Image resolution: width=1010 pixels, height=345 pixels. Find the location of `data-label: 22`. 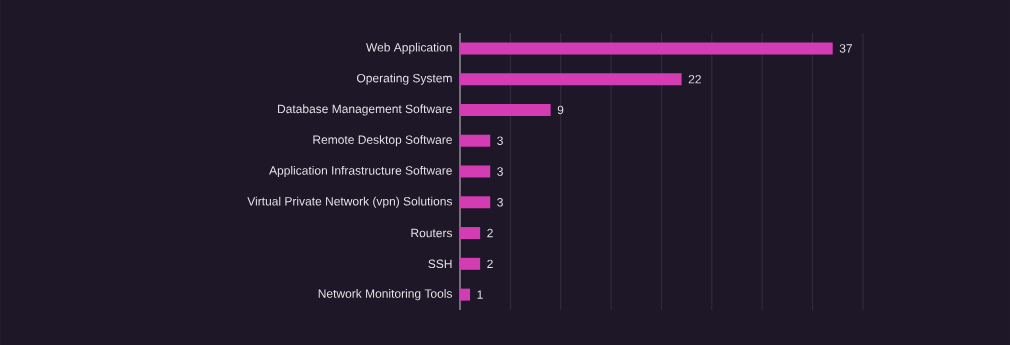

data-label: 22 is located at coordinates (694, 79).